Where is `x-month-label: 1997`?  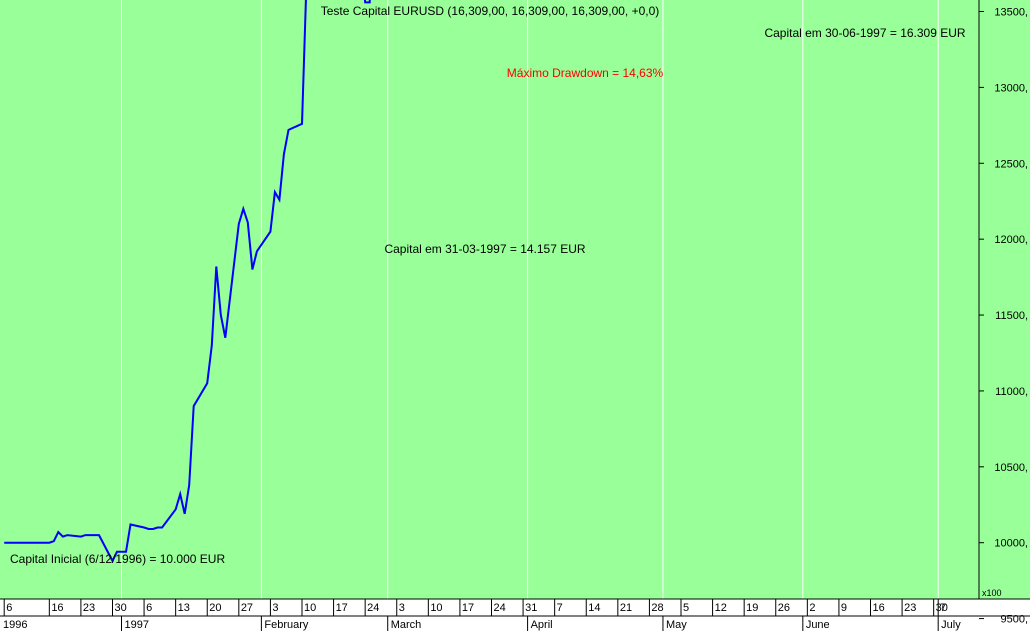 x-month-label: 1997 is located at coordinates (137, 625).